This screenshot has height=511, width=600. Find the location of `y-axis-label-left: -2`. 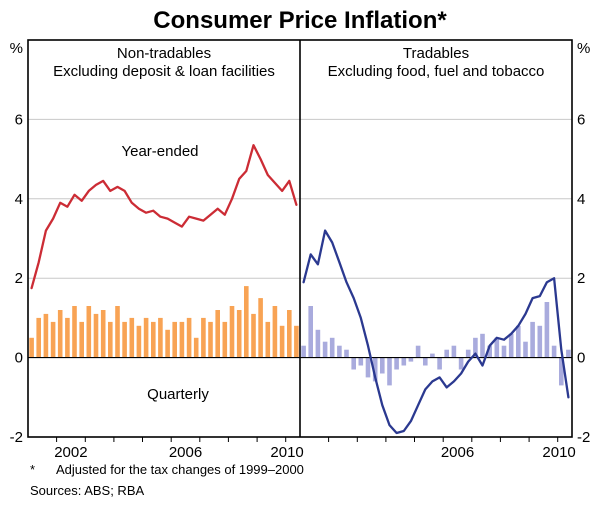

y-axis-label-left: -2 is located at coordinates (16, 437).